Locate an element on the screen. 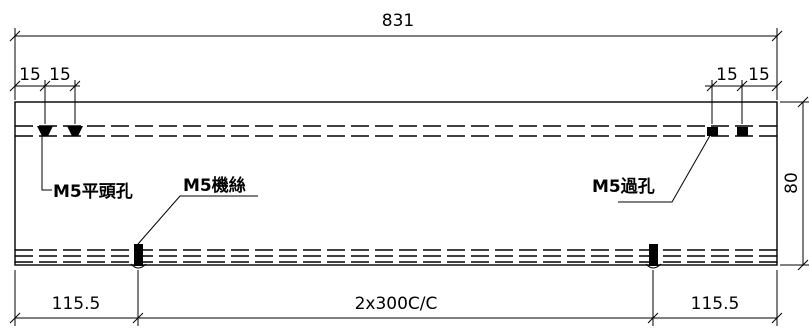 This screenshot has width=809, height=329. machine-screw-note: M5機絲 is located at coordinates (214, 185).